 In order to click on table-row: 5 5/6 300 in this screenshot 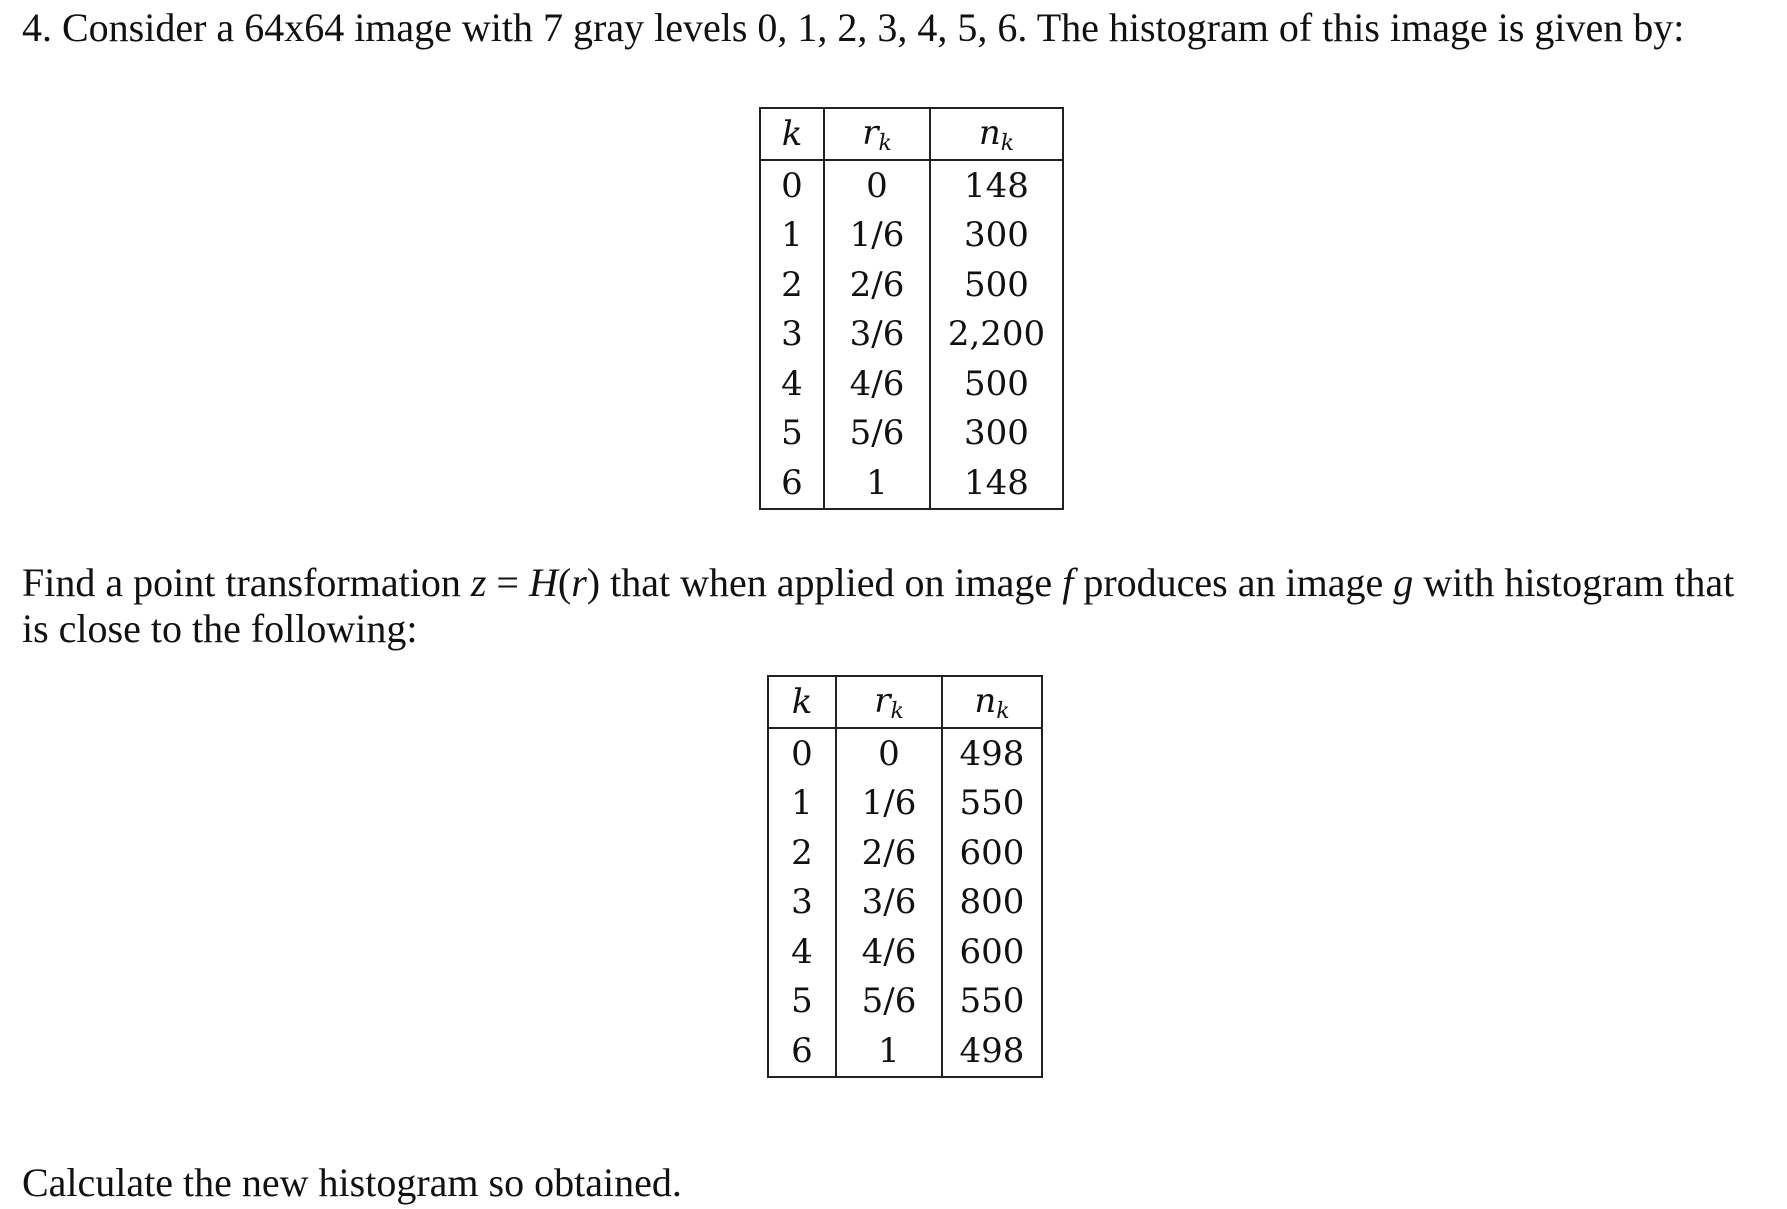, I will do `click(911, 433)`.